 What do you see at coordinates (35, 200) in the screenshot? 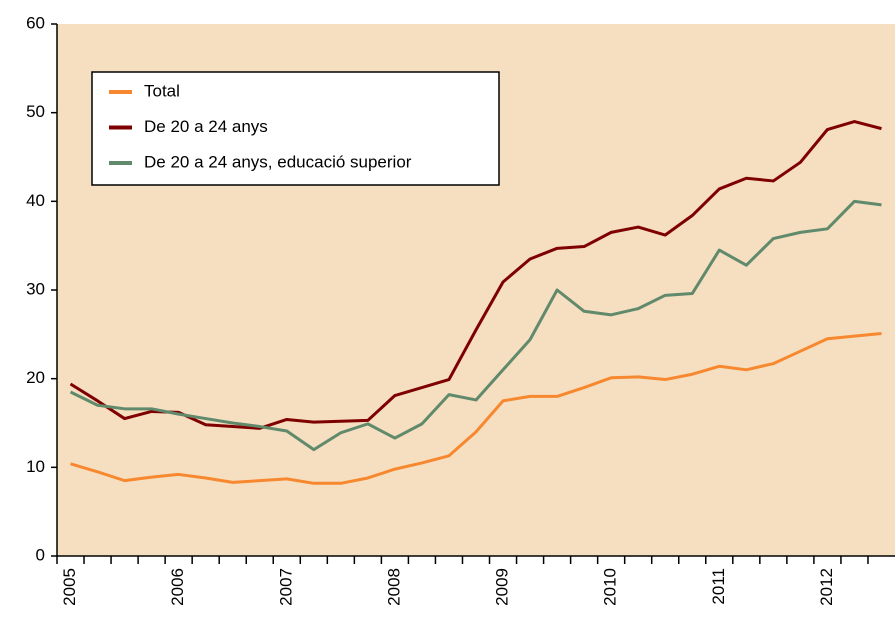
I see `y-tick-label: 40` at bounding box center [35, 200].